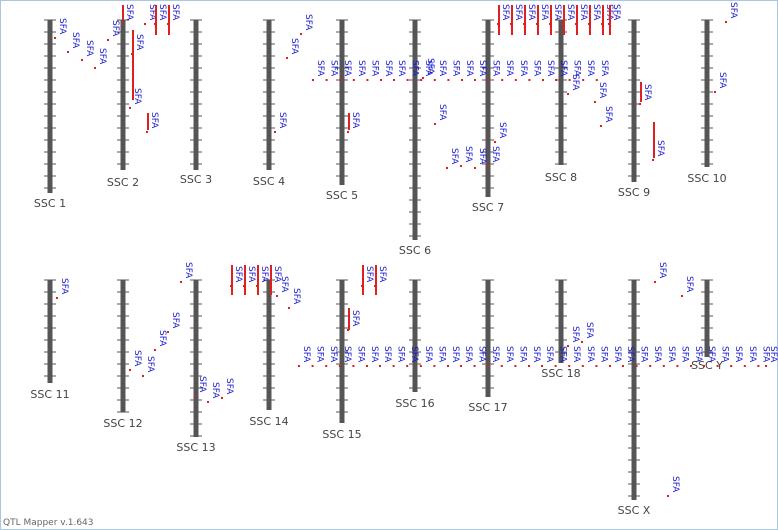 The height and width of the screenshot is (530, 778). Describe the element at coordinates (415, 250) in the screenshot. I see `chromosome-label: SSC 6` at that location.